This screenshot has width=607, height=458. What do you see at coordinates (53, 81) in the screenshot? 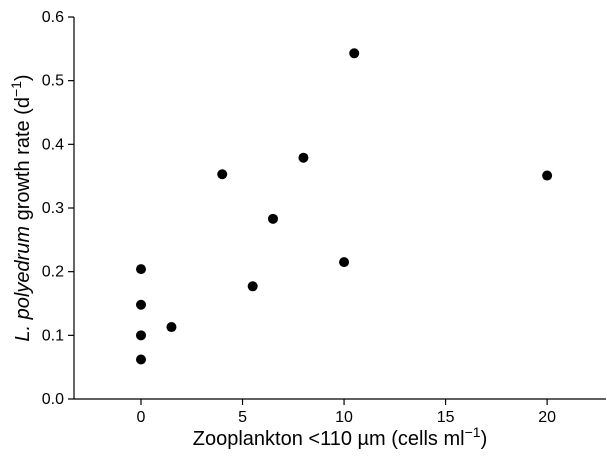
I see `y-tick-label: 0.5` at bounding box center [53, 81].